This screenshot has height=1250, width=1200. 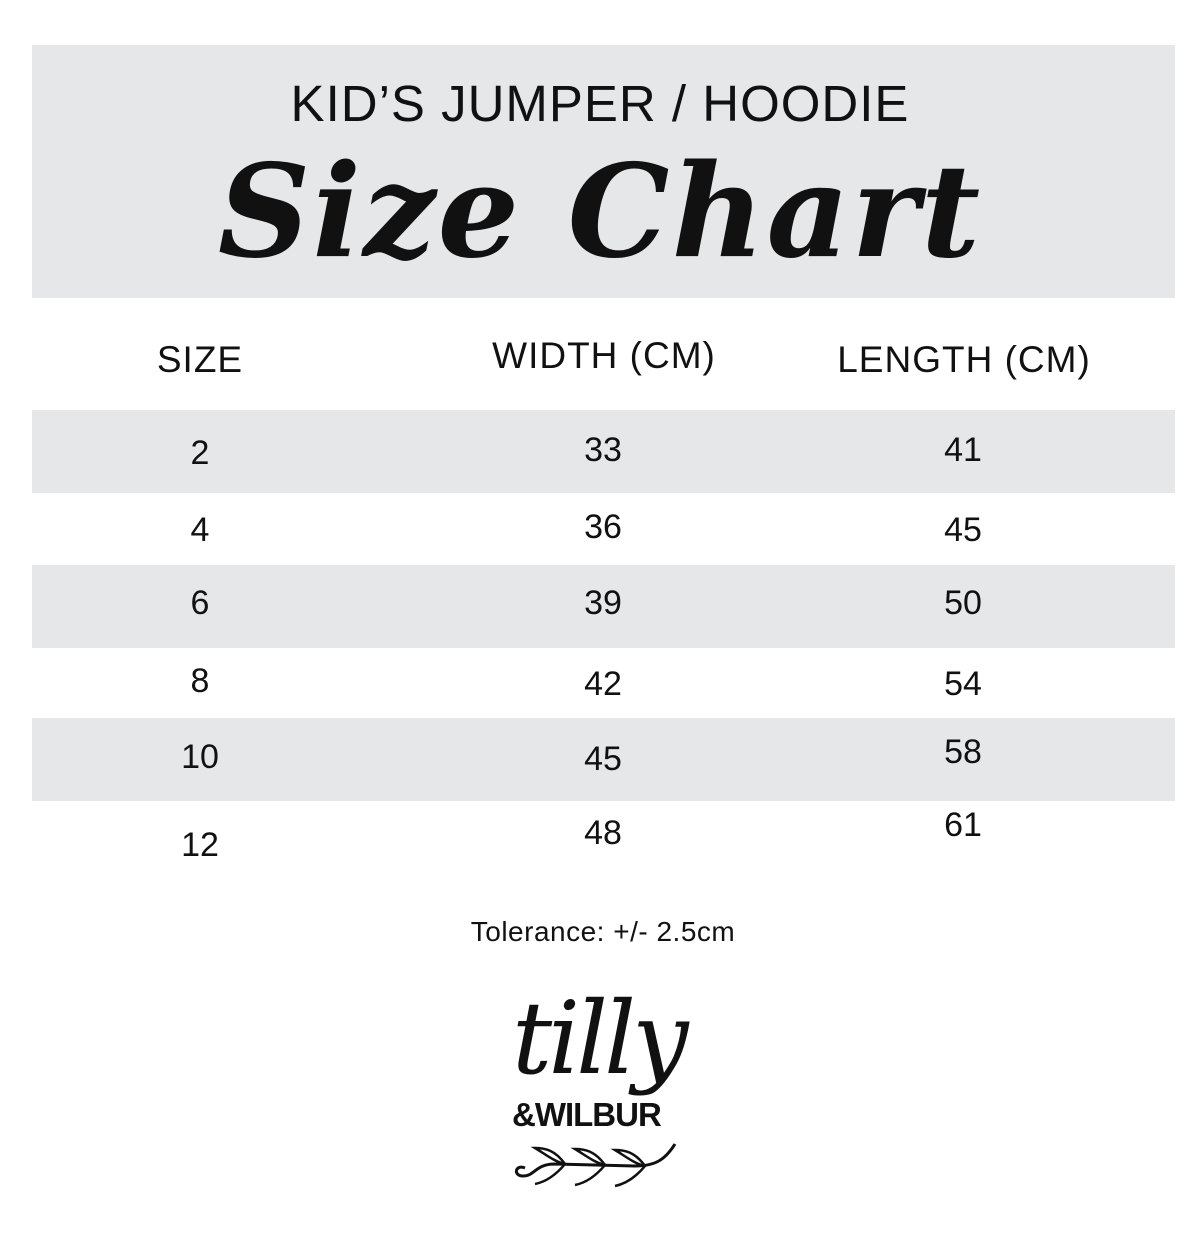 What do you see at coordinates (603, 603) in the screenshot?
I see `table-cell: 39` at bounding box center [603, 603].